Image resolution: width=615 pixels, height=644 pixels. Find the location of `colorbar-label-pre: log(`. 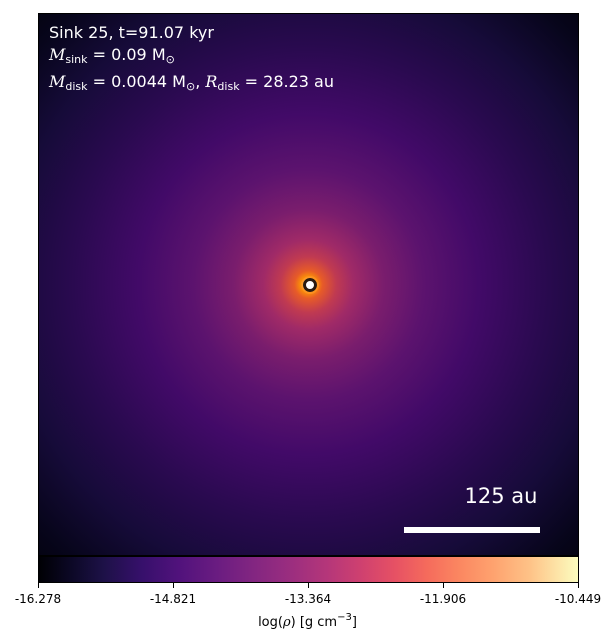

colorbar-label-pre: log( is located at coordinates (270, 622).